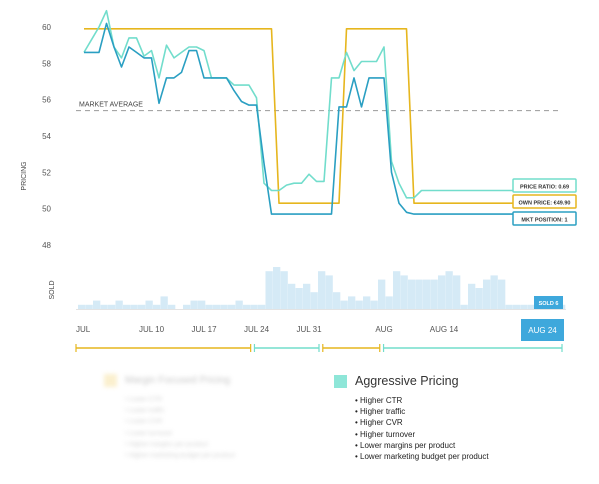 This screenshot has height=484, width=599. I want to click on legend-label-aggressive: Aggressive Pricing, so click(407, 381).